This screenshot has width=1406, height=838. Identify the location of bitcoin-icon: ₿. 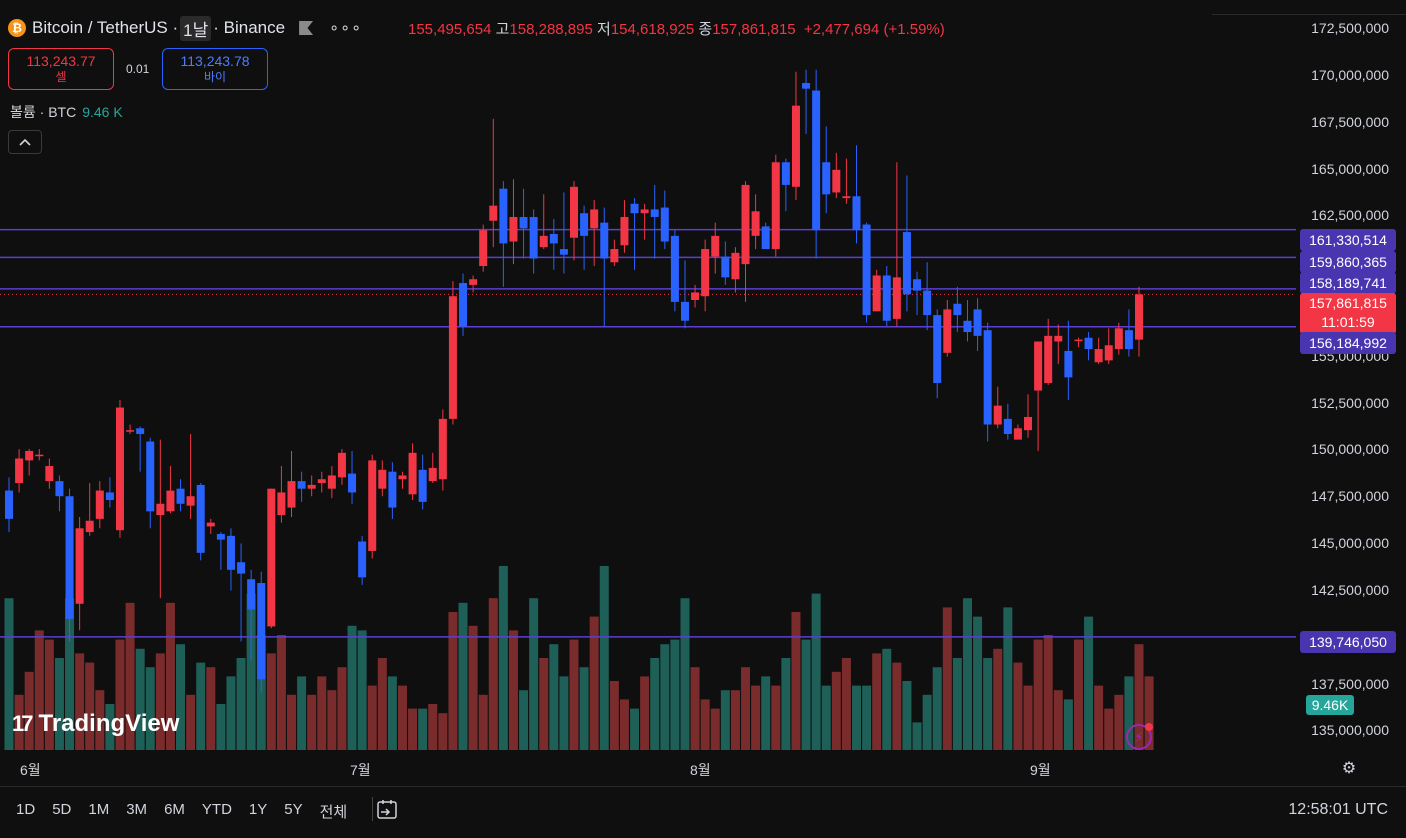
(17, 28).